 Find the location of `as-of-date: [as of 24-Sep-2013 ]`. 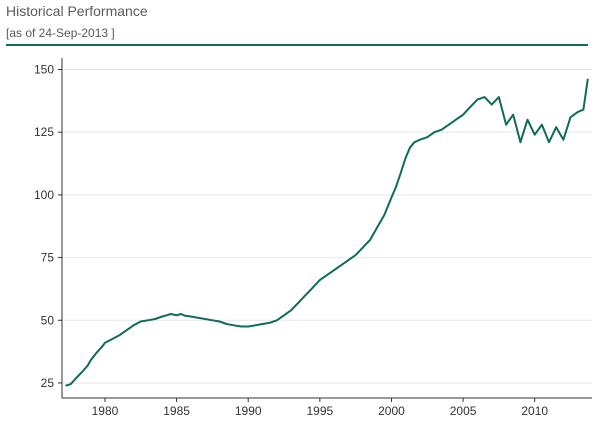

as-of-date: [as of 24-Sep-2013 ] is located at coordinates (60, 33).